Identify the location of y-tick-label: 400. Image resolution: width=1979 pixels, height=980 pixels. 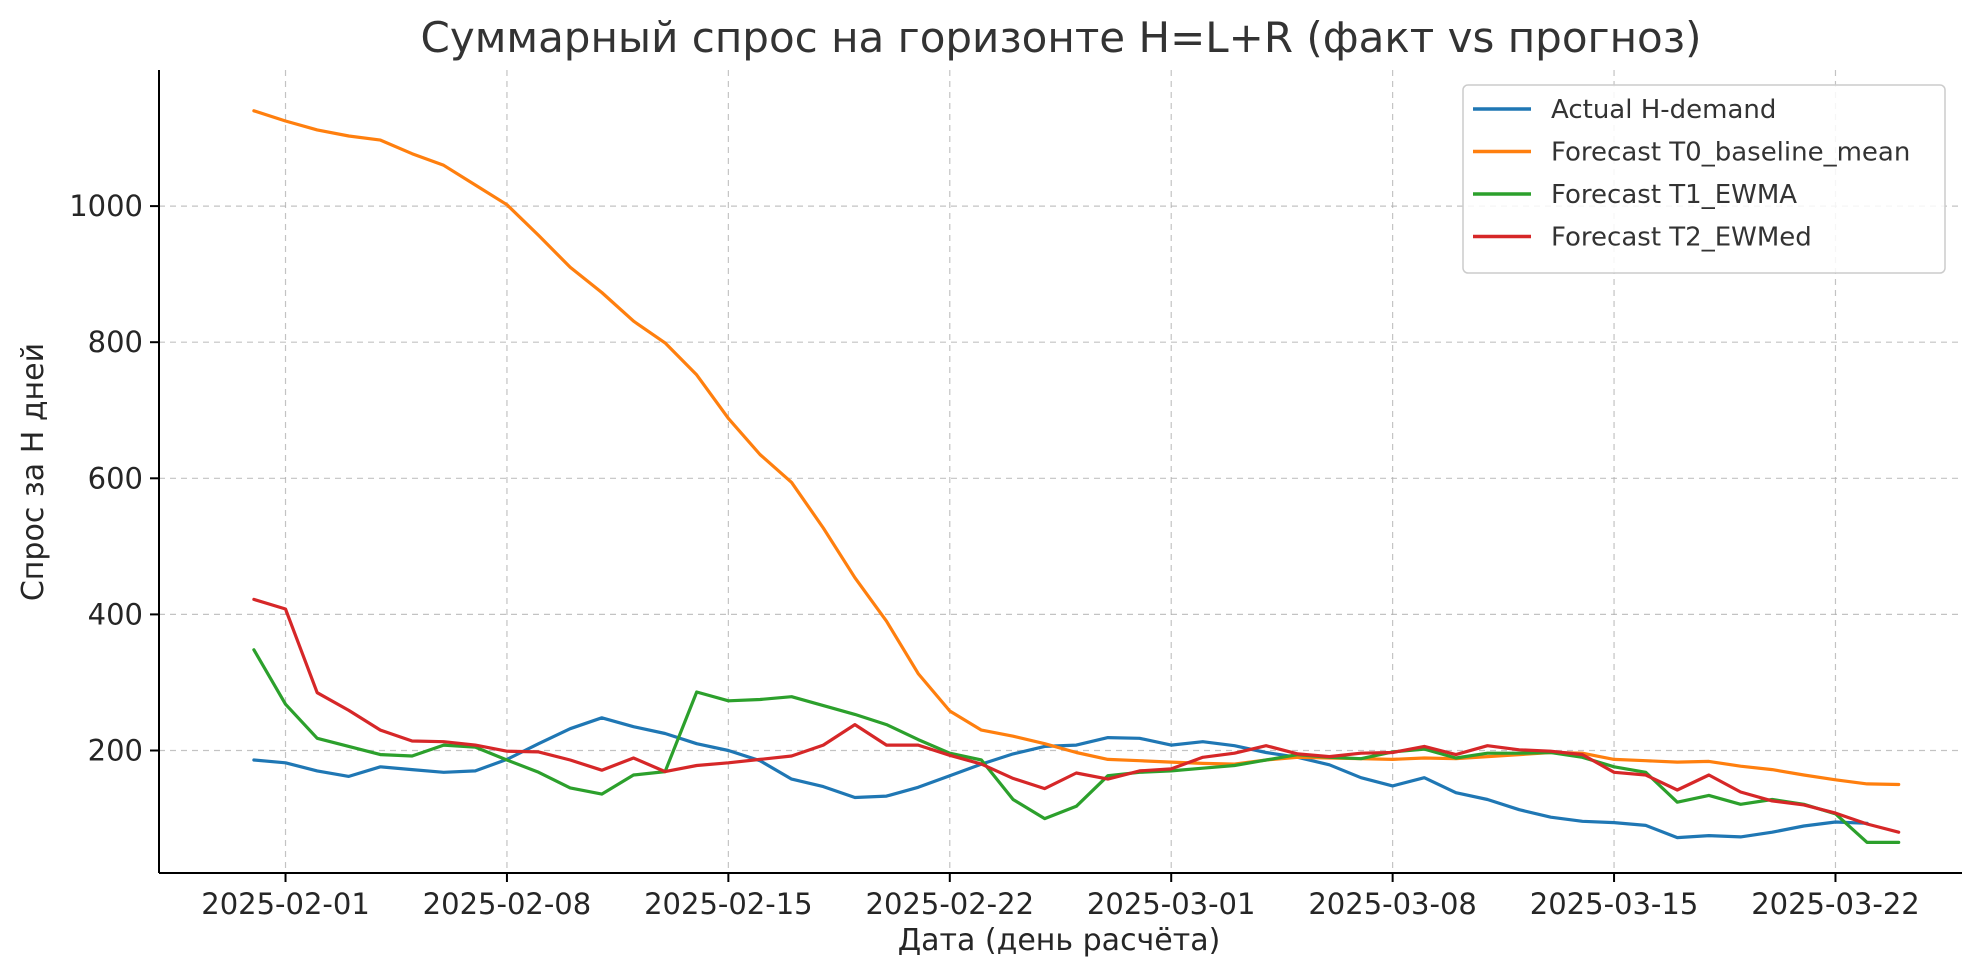
(115, 614).